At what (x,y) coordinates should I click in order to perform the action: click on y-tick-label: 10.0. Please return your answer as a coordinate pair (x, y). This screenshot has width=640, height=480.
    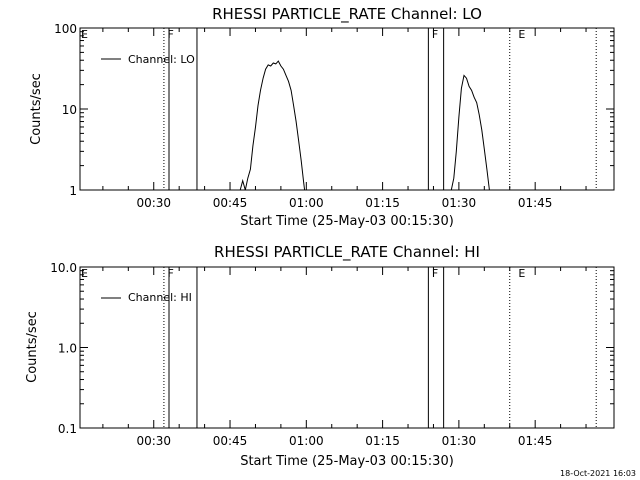
    Looking at the image, I should click on (63, 268).